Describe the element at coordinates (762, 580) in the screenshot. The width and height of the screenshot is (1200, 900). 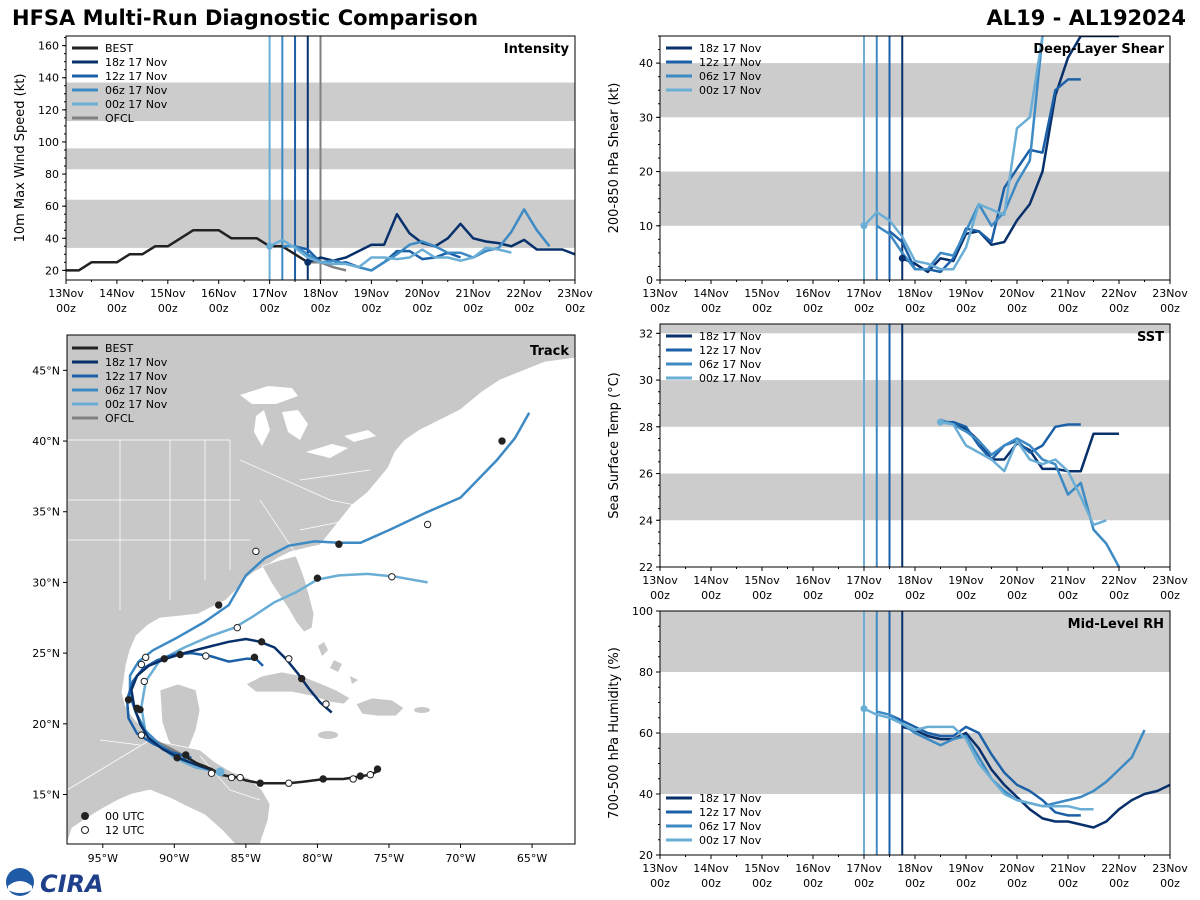
I see `sst-xtick-label: 15Nov` at that location.